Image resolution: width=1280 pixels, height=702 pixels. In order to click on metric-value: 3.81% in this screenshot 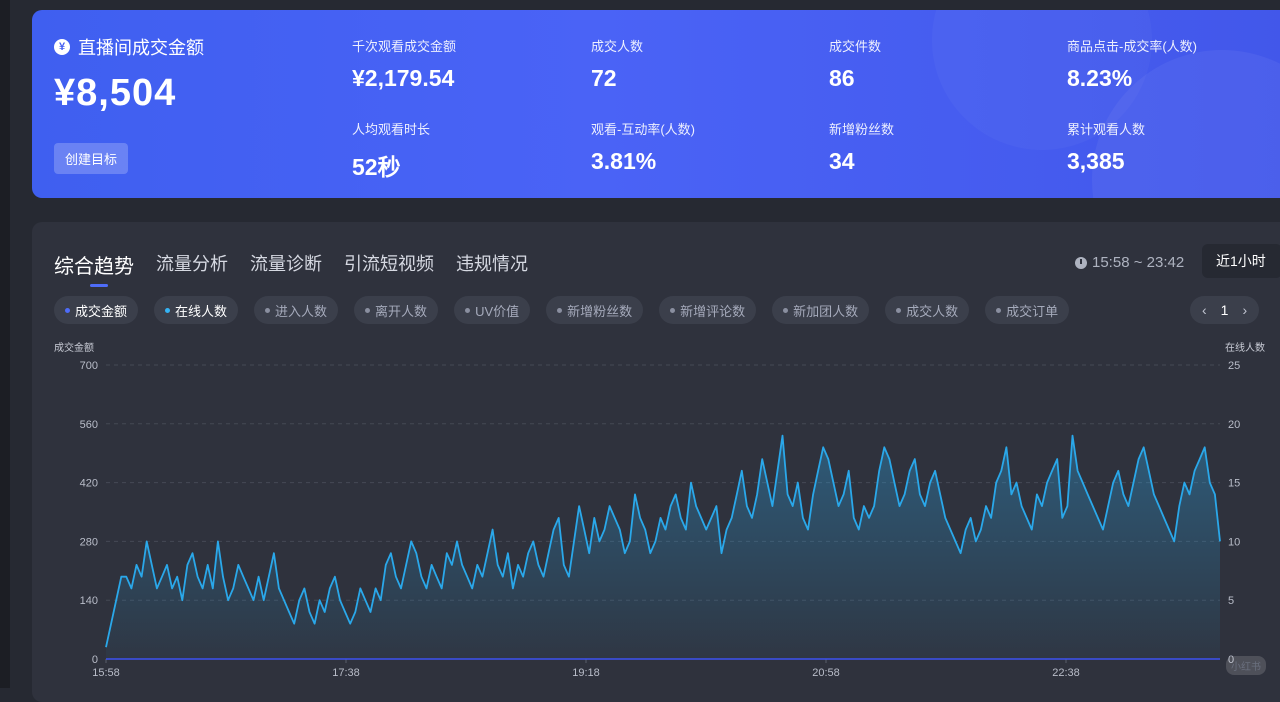, I will do `click(624, 161)`.